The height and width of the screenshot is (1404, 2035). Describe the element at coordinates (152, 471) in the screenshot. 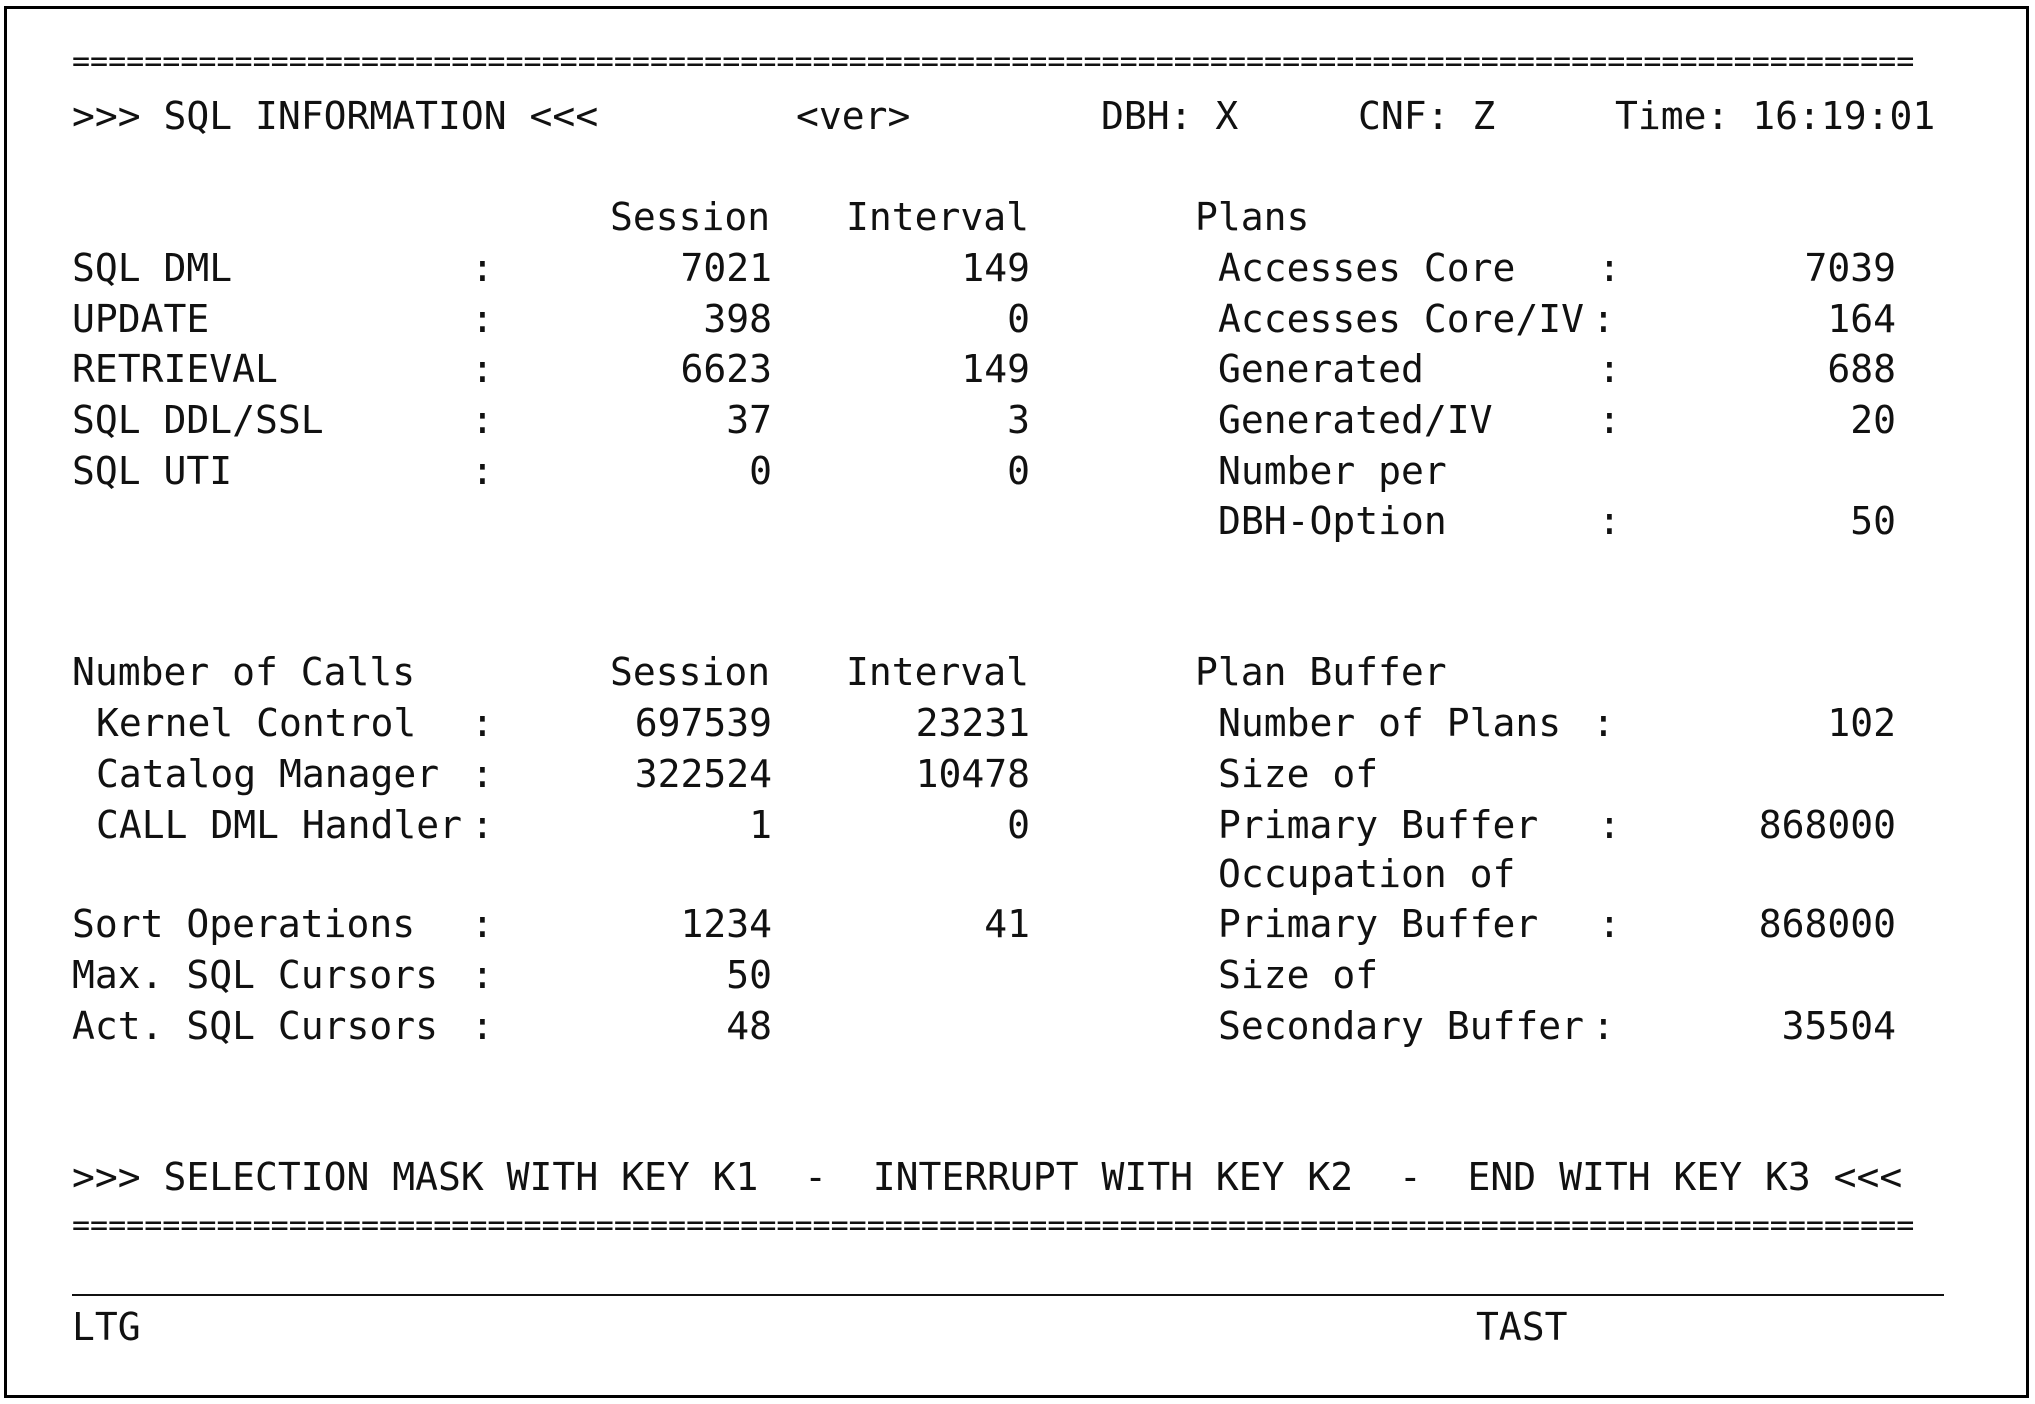

I see `row-label: SQL UTI` at that location.